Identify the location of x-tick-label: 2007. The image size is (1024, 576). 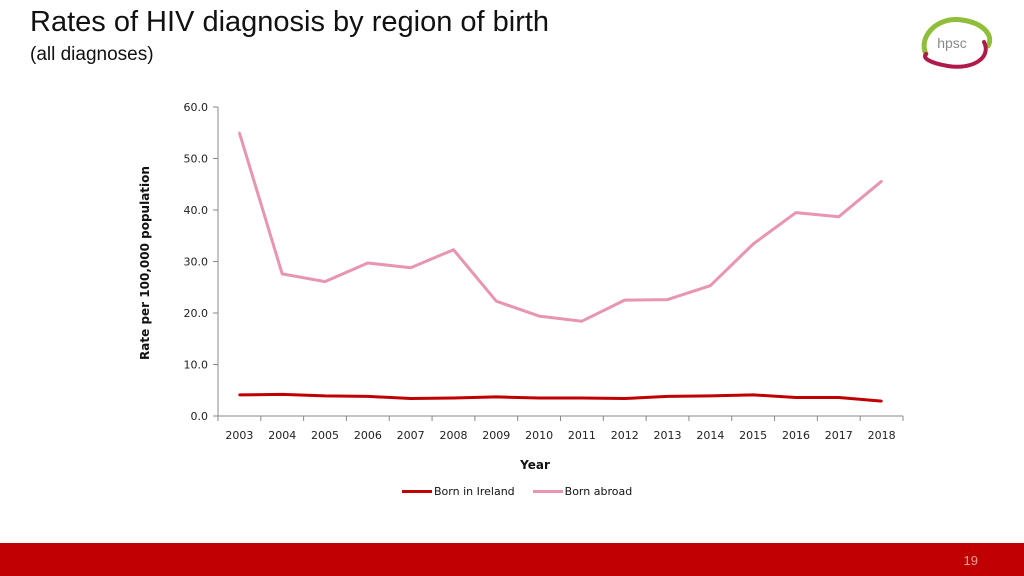
(411, 435).